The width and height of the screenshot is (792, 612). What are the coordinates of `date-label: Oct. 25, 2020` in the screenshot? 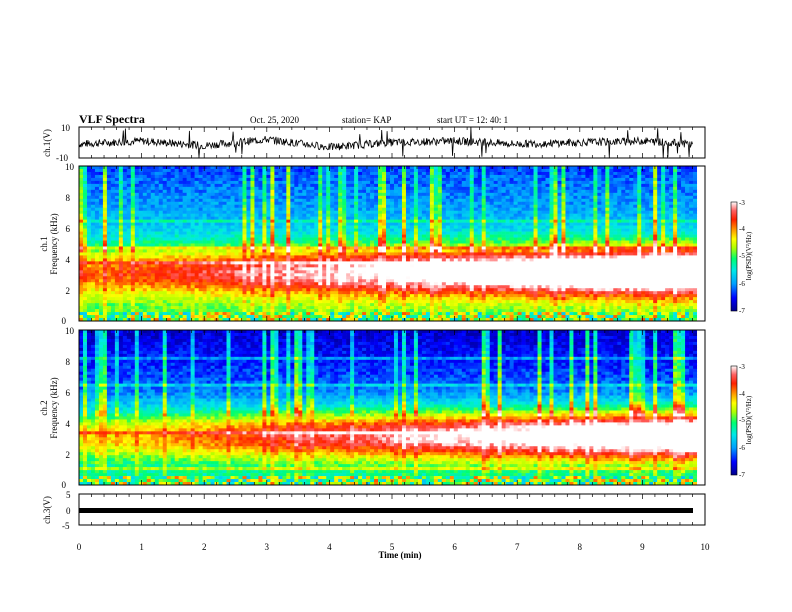 It's located at (274, 120).